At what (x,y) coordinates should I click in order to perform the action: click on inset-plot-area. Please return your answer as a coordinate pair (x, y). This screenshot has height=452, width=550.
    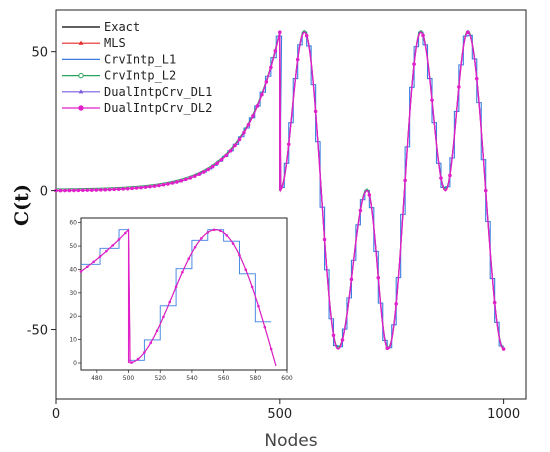
    Looking at the image, I should click on (184, 294).